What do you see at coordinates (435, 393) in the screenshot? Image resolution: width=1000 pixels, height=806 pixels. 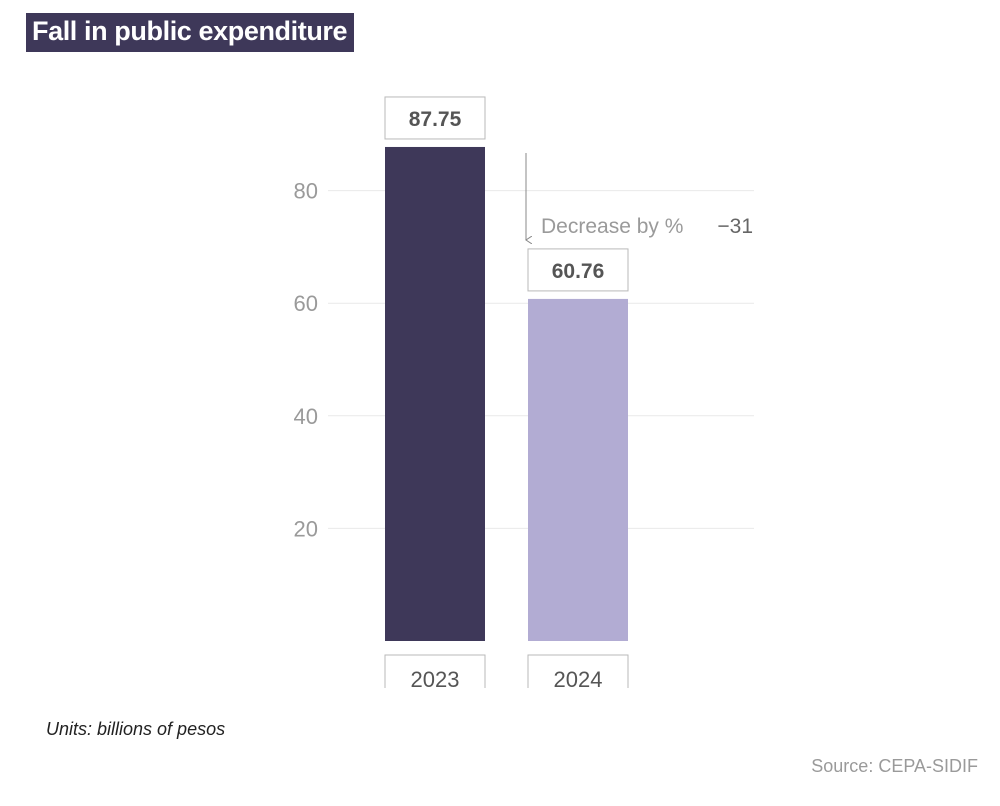 I see `bar-2023` at bounding box center [435, 393].